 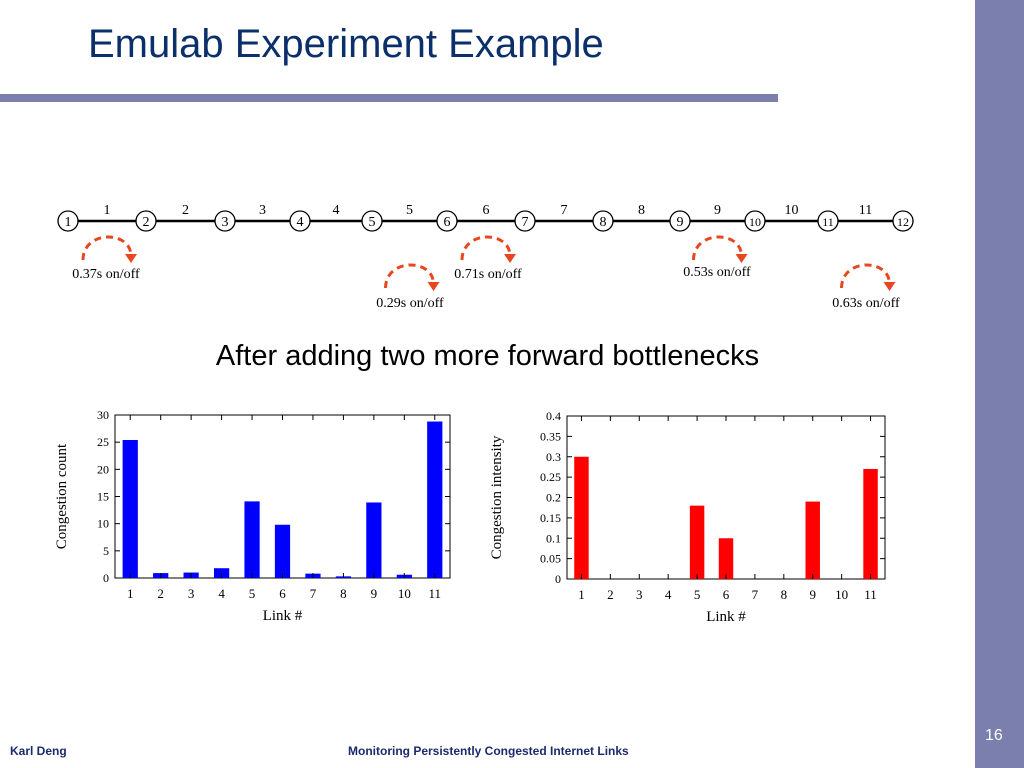 What do you see at coordinates (865, 210) in the screenshot?
I see `link-label-11: 11` at bounding box center [865, 210].